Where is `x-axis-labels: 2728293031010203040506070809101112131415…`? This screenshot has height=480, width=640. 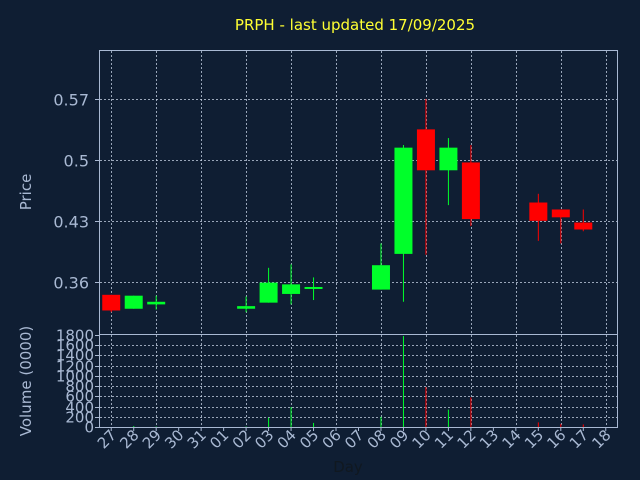
x-axis-labels: 2728293031010203040506070809101112131415… is located at coordinates (354, 439).